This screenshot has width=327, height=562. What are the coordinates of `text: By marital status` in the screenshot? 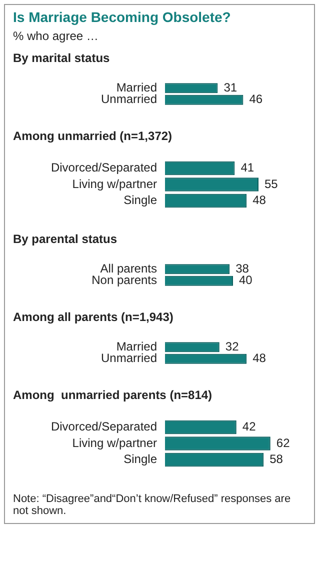 It's located at (61, 58).